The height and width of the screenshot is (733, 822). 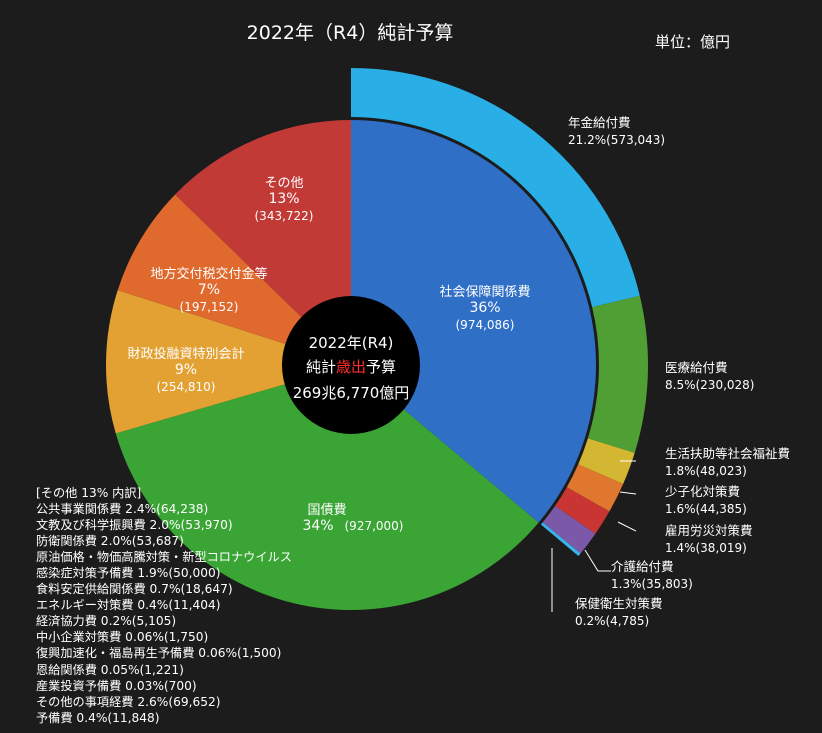 I want to click on inner-label-pct: 7%, so click(x=209, y=290).